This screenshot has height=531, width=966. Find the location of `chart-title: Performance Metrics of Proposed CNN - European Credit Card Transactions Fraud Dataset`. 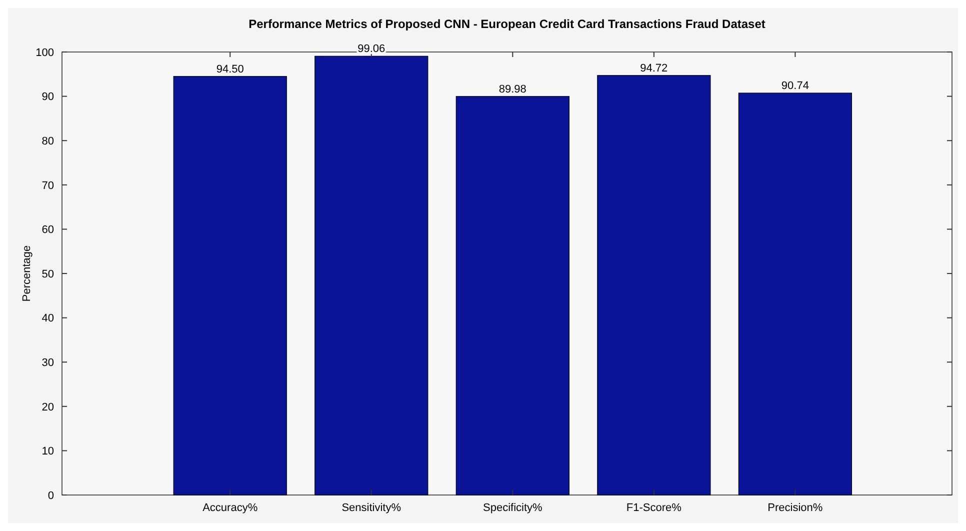

chart-title: Performance Metrics of Proposed CNN - European Credit Card Transactions Fraud Dataset is located at coordinates (507, 24).